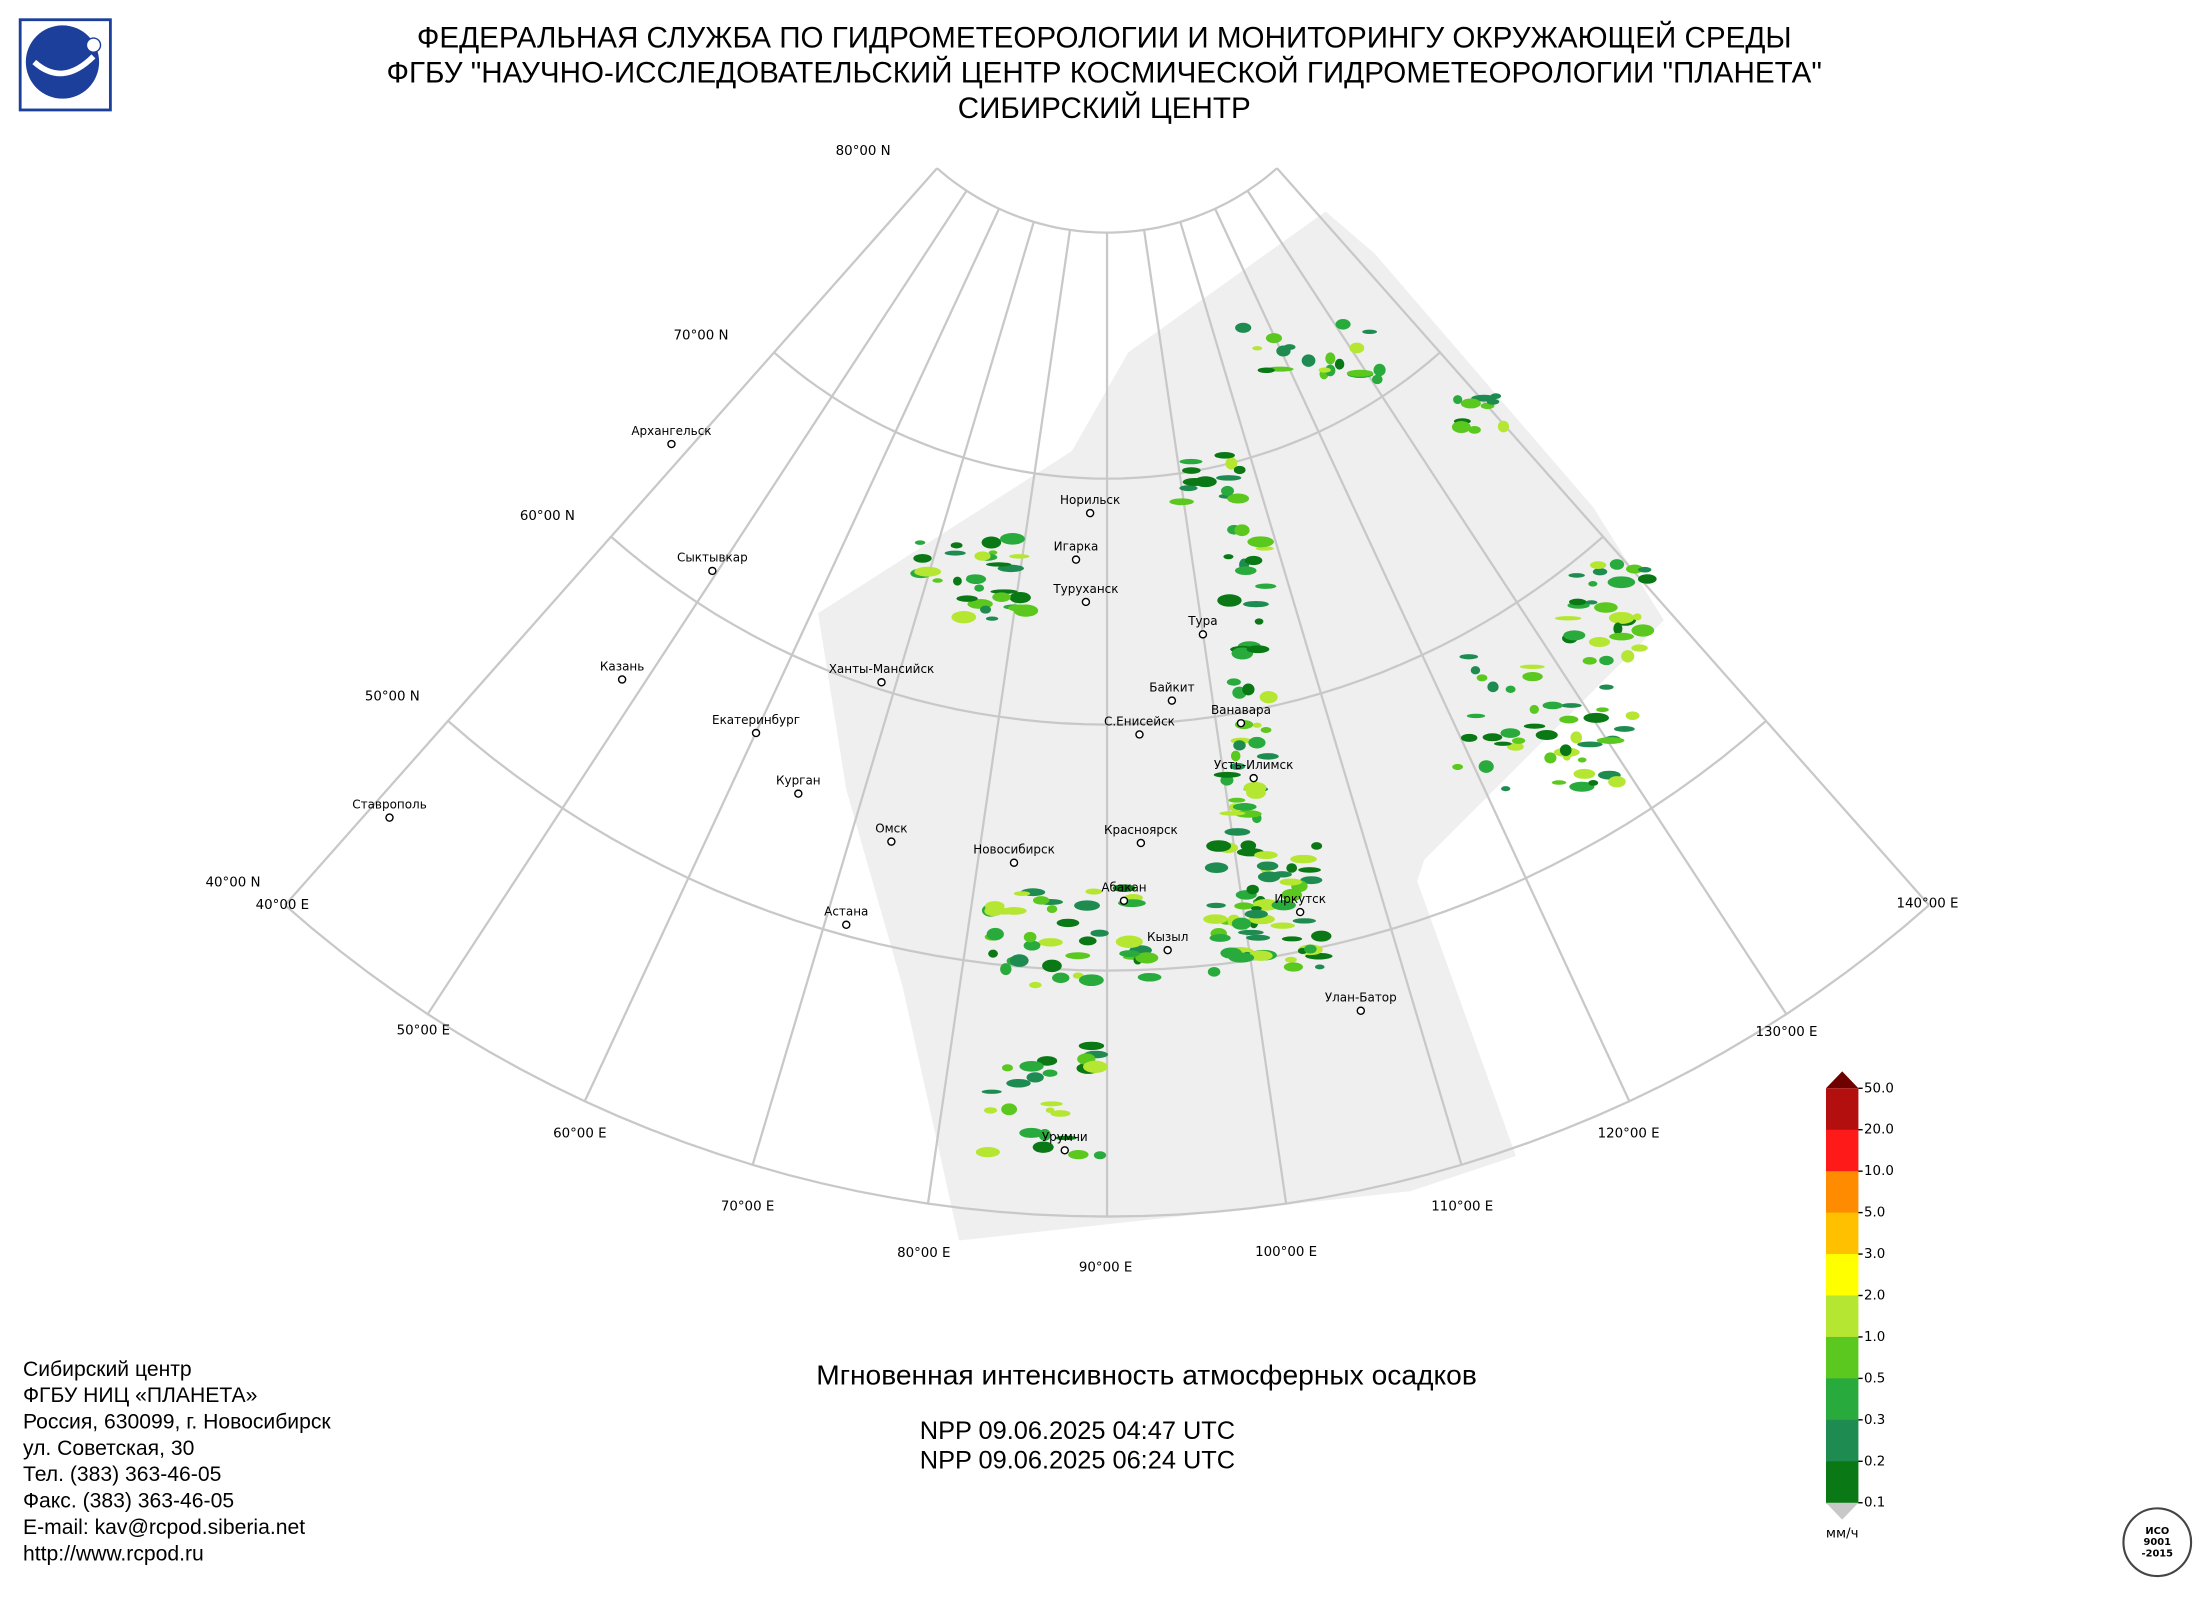 The image size is (2200, 1600). I want to click on iso-logo, so click(2157, 1542).